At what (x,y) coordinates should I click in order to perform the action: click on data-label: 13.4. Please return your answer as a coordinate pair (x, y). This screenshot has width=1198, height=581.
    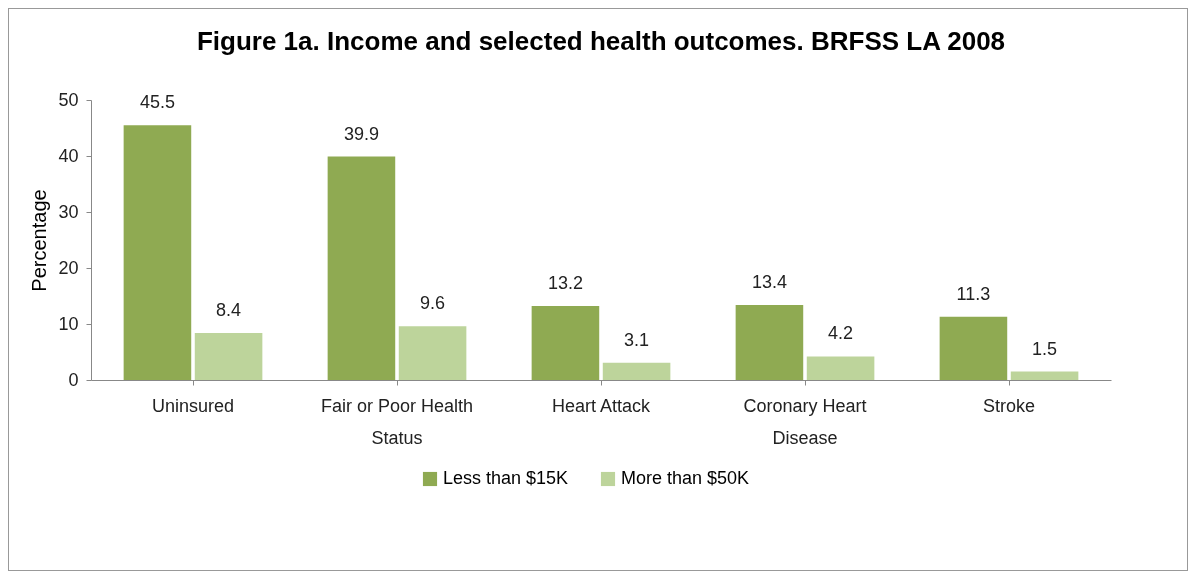
    Looking at the image, I should click on (769, 281).